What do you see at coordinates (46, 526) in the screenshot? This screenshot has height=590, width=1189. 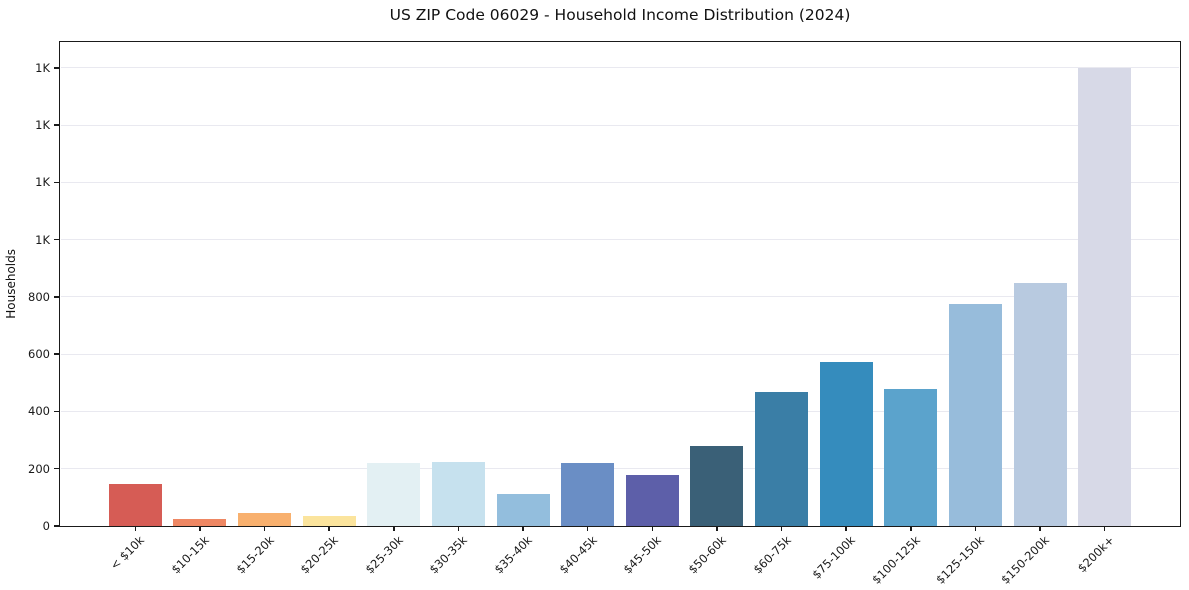 I see `y-tick-label: 0` at bounding box center [46, 526].